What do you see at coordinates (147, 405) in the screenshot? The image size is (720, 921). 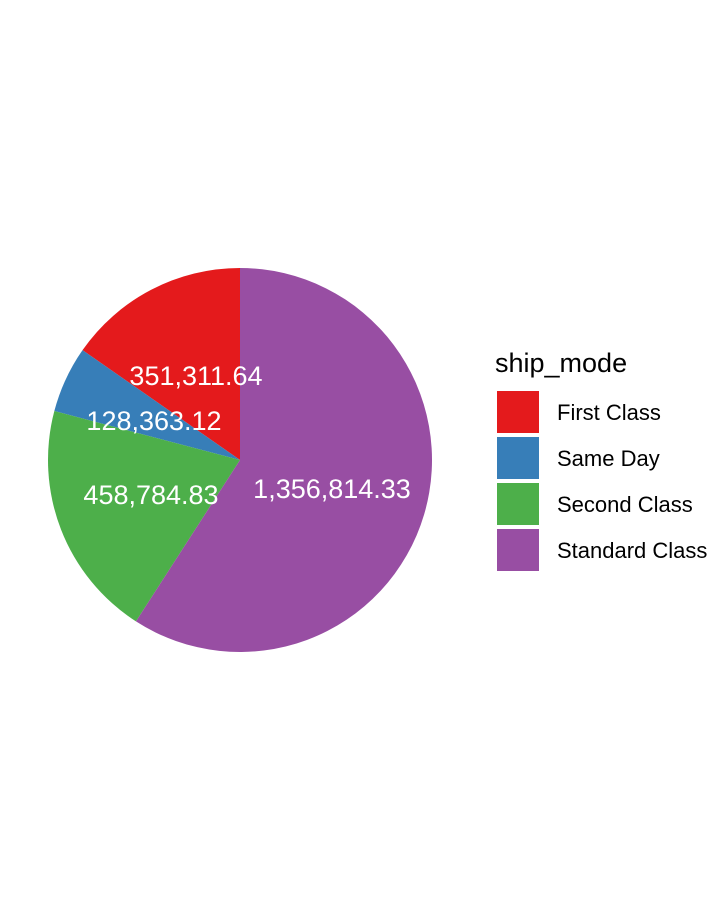 I see `pie-slice-same-day` at bounding box center [147, 405].